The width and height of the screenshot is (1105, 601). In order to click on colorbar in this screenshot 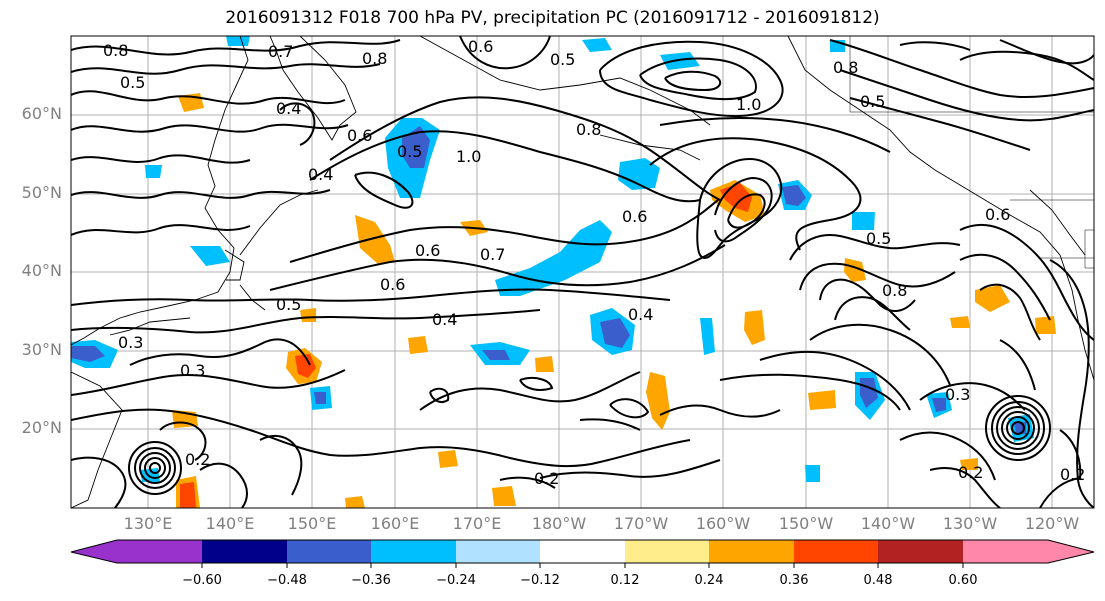, I will do `click(582, 553)`.